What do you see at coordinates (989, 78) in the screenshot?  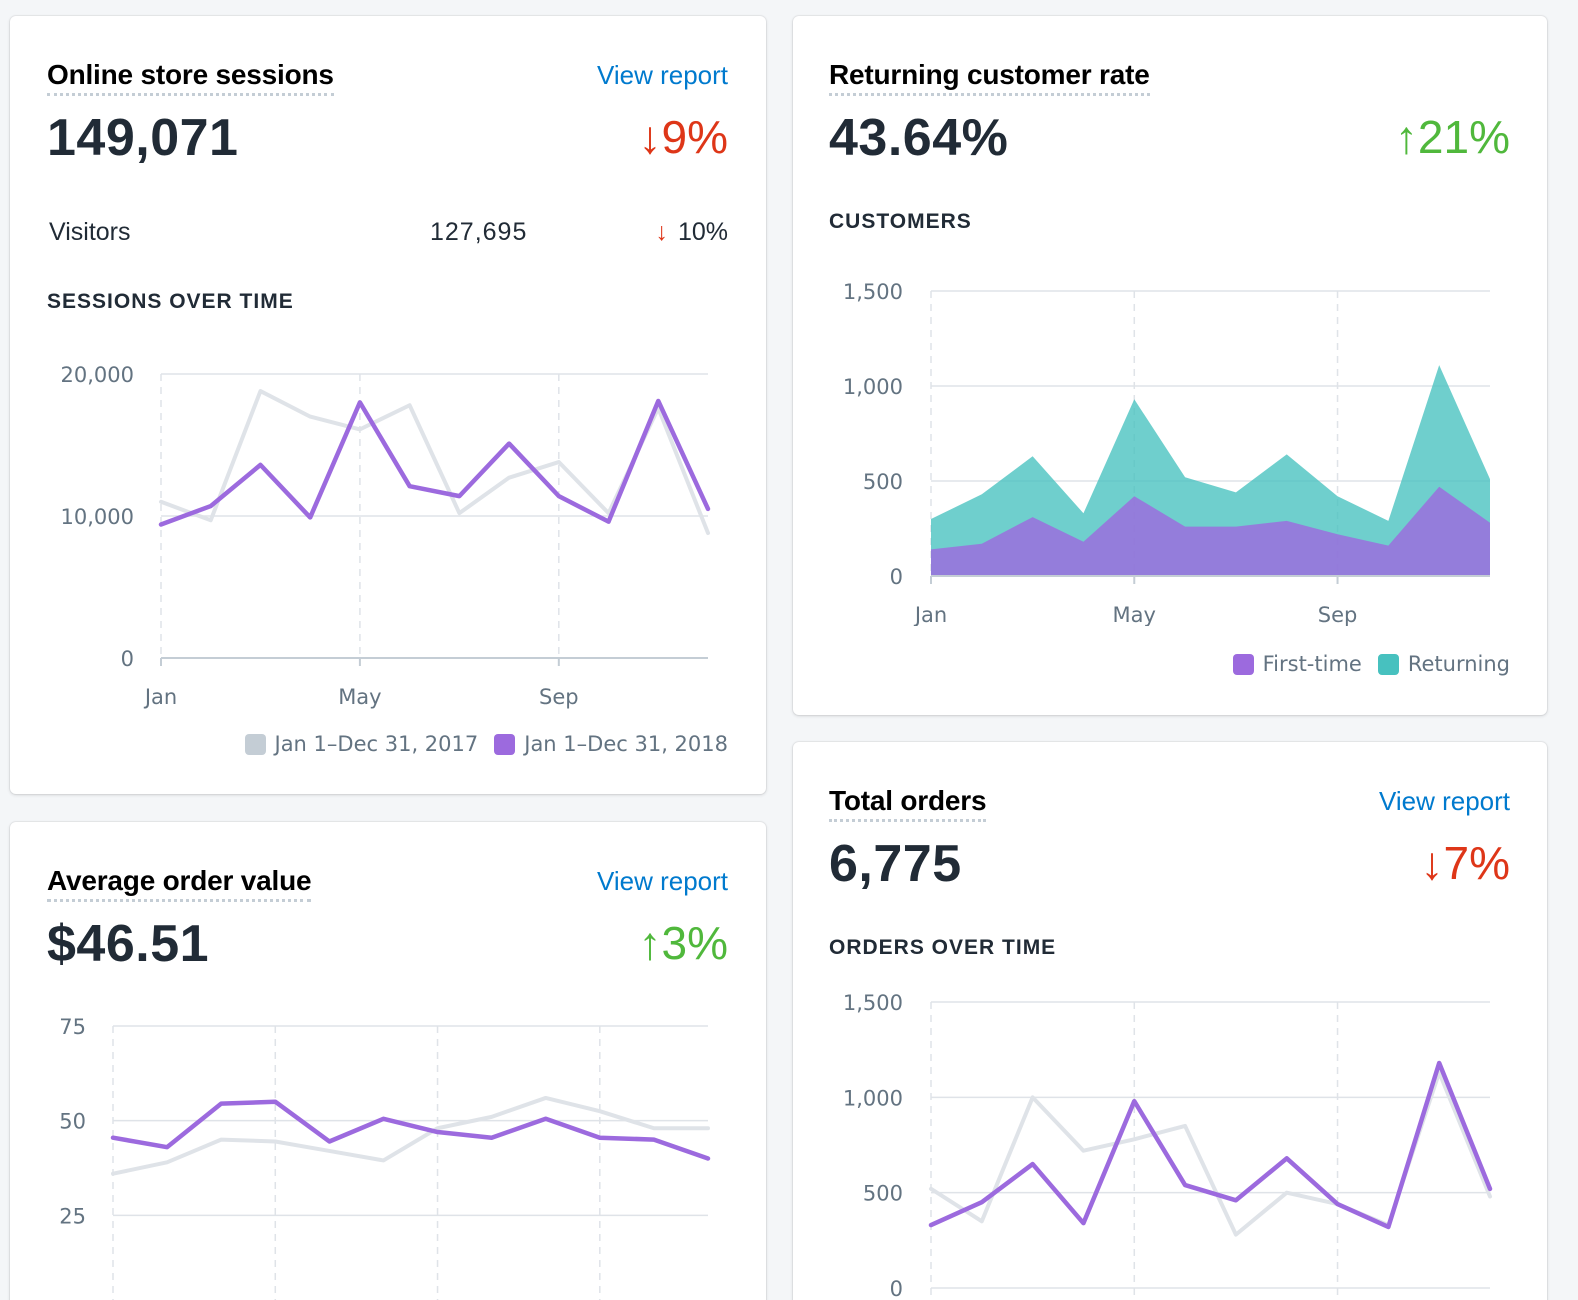 I see `returning-title: Returning customer rate` at bounding box center [989, 78].